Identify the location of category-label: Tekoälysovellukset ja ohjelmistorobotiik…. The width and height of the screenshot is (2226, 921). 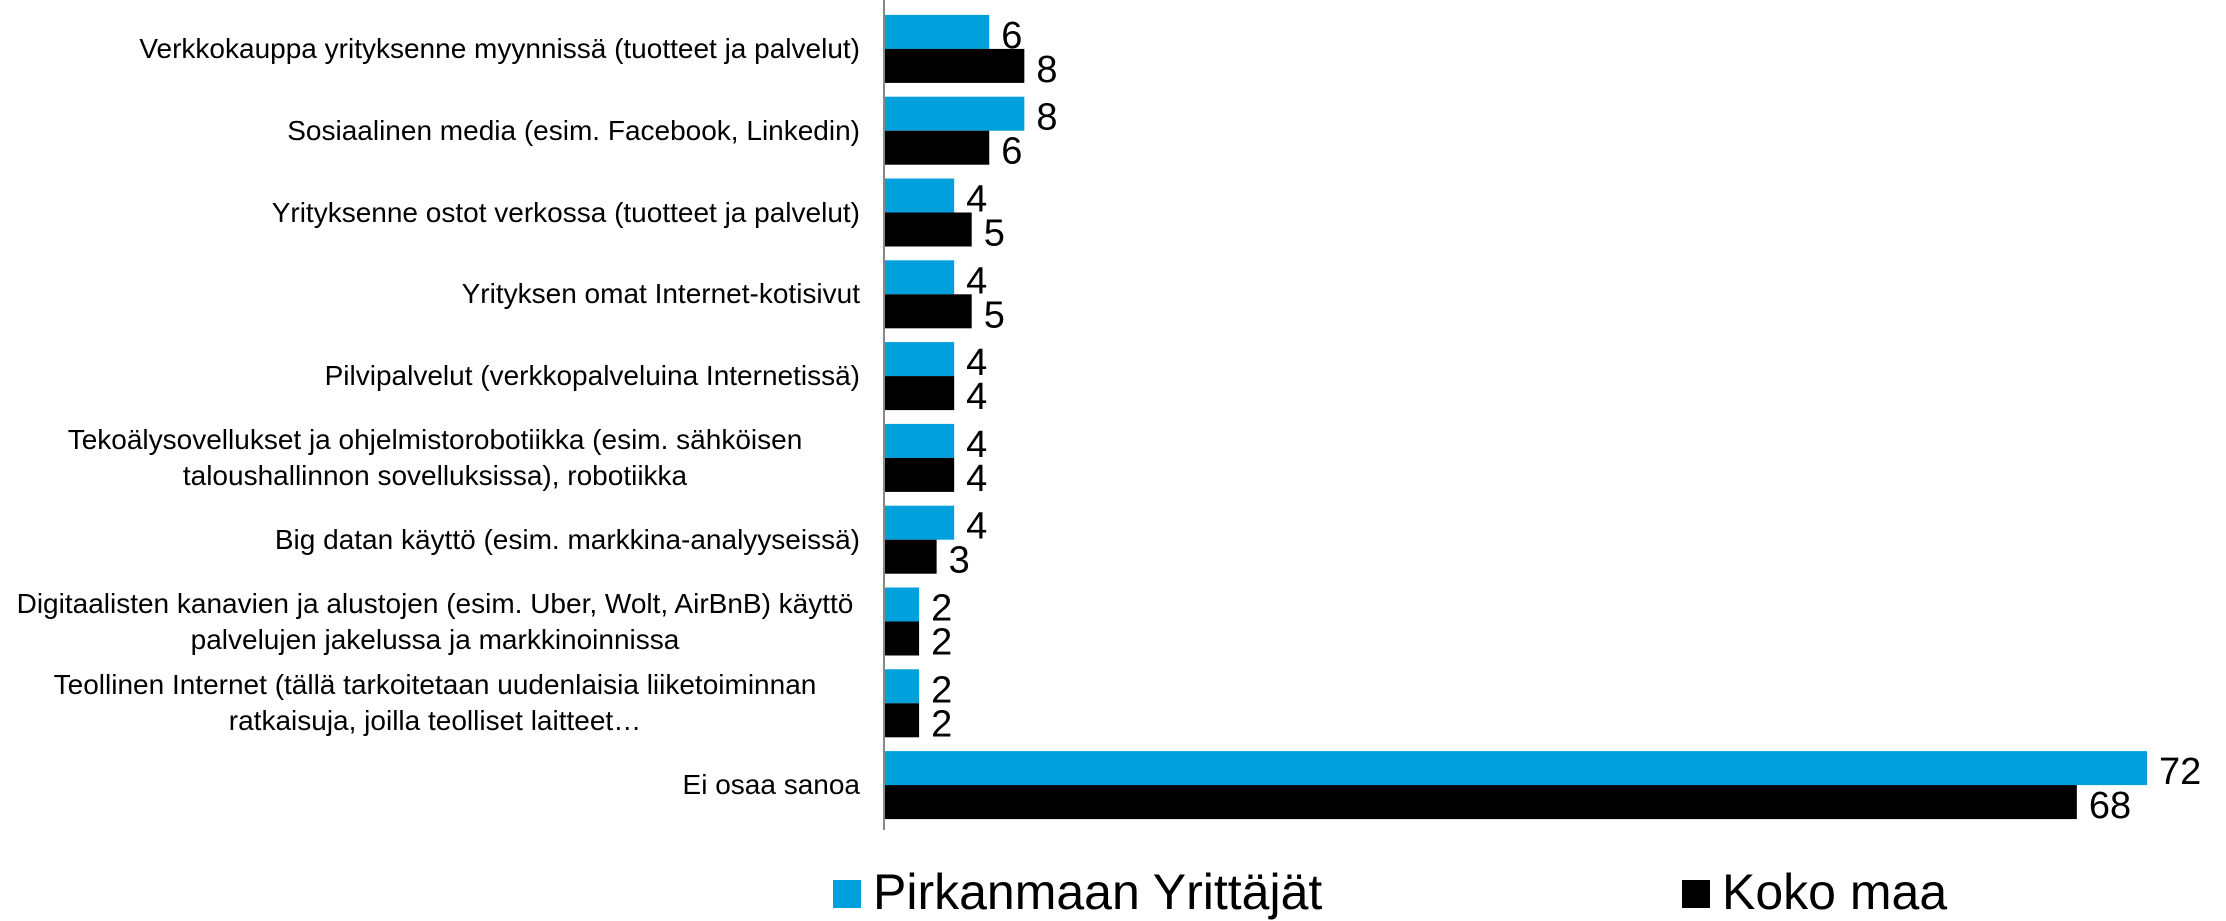
(435, 458).